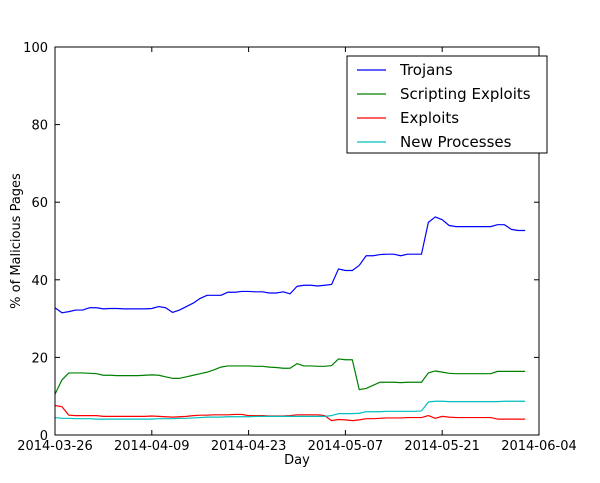  Describe the element at coordinates (429, 118) in the screenshot. I see `legend-label-exploits: Exploits` at that location.